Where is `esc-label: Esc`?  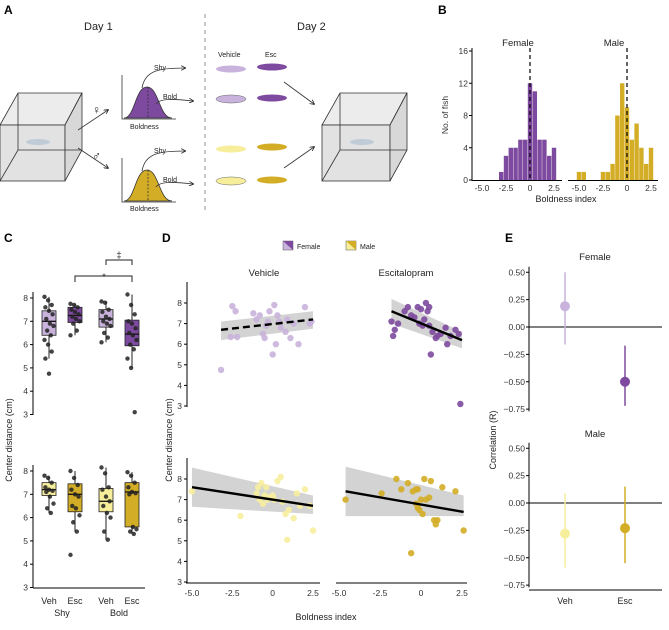 esc-label: Esc is located at coordinates (271, 55).